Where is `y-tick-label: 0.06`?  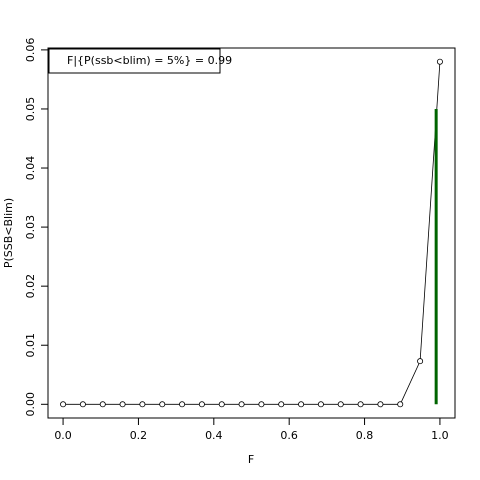
y-tick-label: 0.06 is located at coordinates (30, 50).